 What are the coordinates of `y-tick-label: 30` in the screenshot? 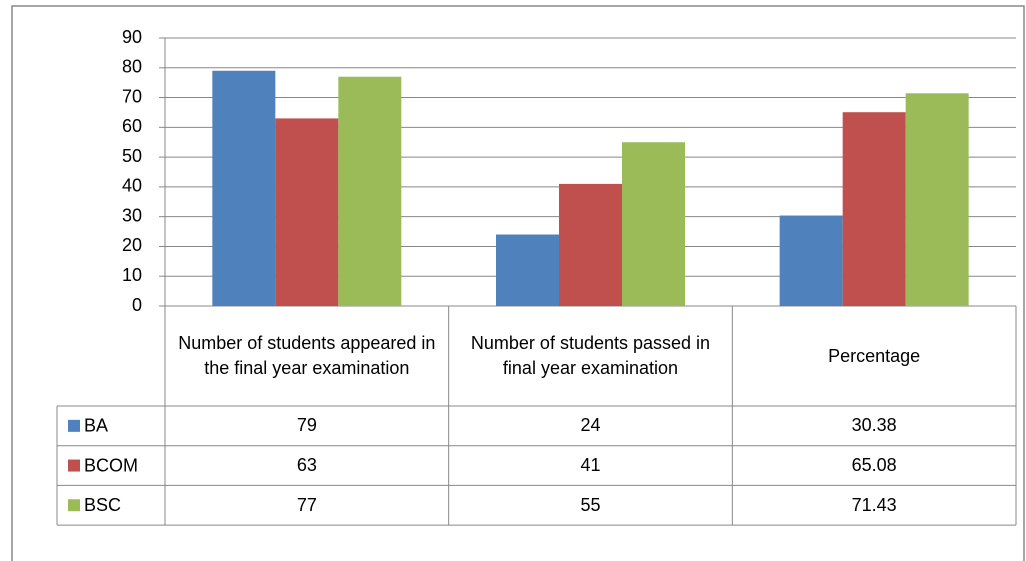 It's located at (132, 215).